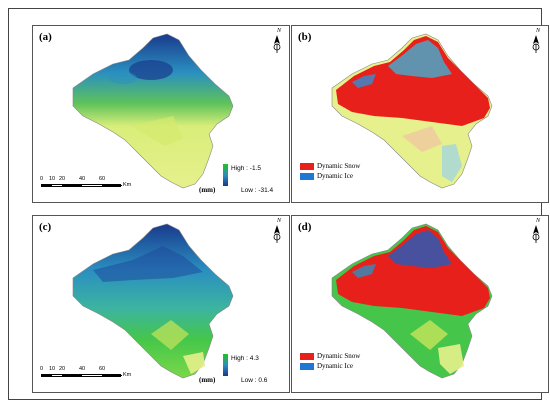  I want to click on map-b, so click(412, 111).